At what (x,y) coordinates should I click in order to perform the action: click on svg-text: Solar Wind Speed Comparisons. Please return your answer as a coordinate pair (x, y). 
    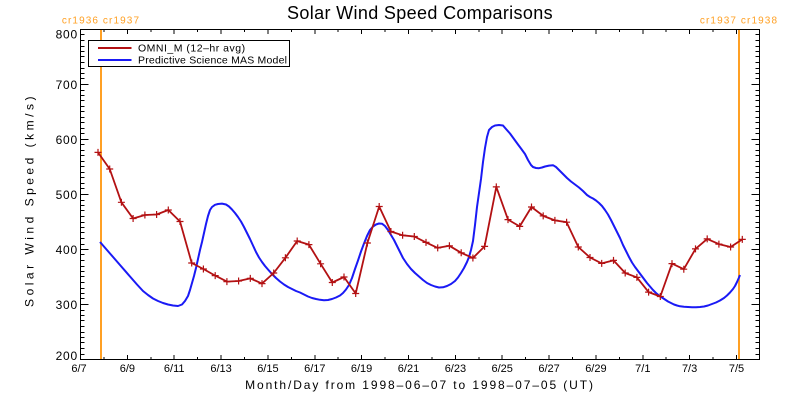
    Looking at the image, I should click on (420, 13).